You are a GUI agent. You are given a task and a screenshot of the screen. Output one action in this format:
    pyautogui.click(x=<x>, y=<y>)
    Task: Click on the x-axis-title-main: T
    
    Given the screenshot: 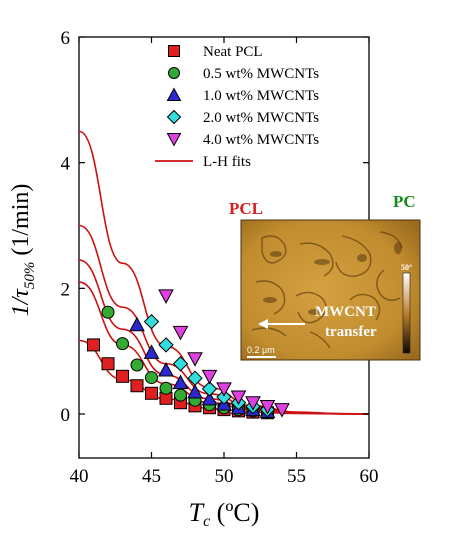 What is the action you would take?
    pyautogui.click(x=197, y=512)
    